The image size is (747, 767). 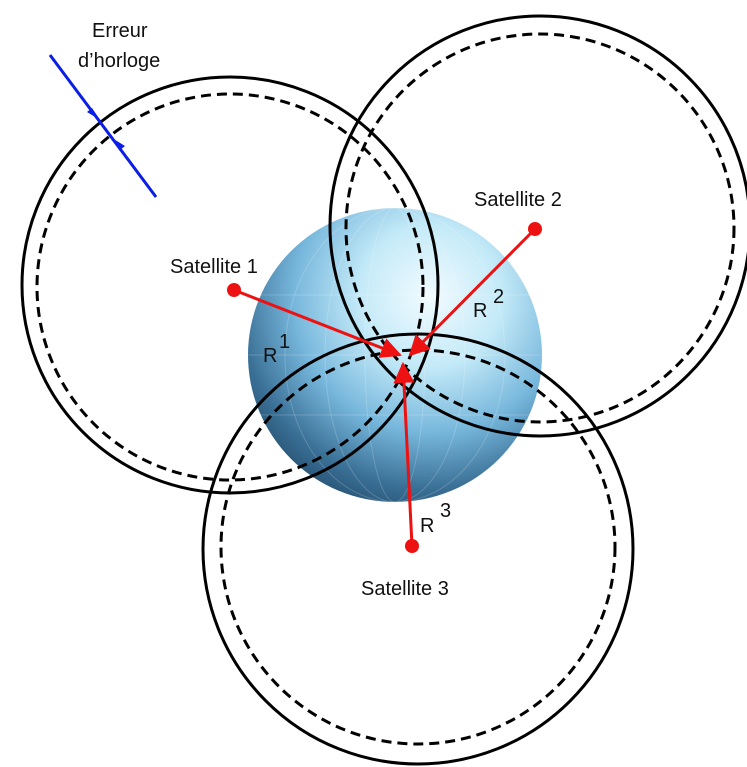 I want to click on satellite-3-range-line, so click(x=404, y=454).